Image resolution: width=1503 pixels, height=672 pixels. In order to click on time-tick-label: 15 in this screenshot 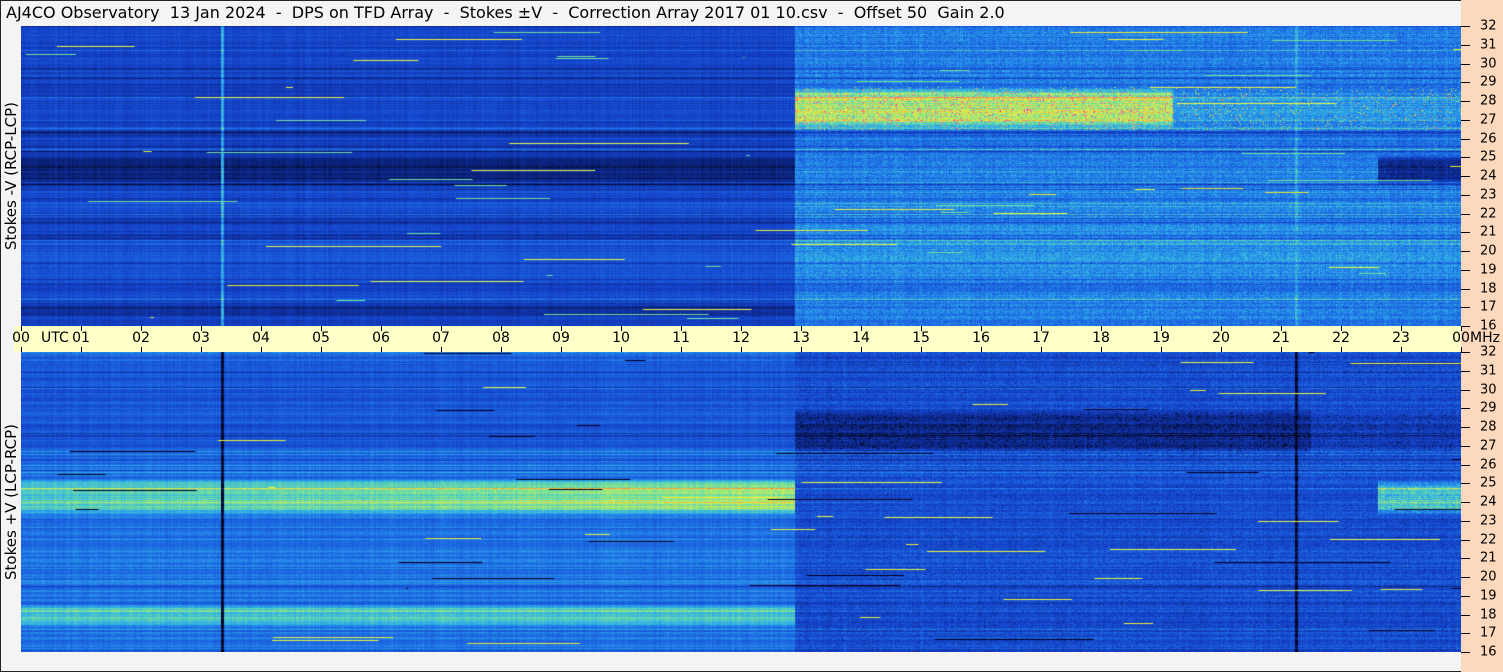, I will do `click(921, 338)`.